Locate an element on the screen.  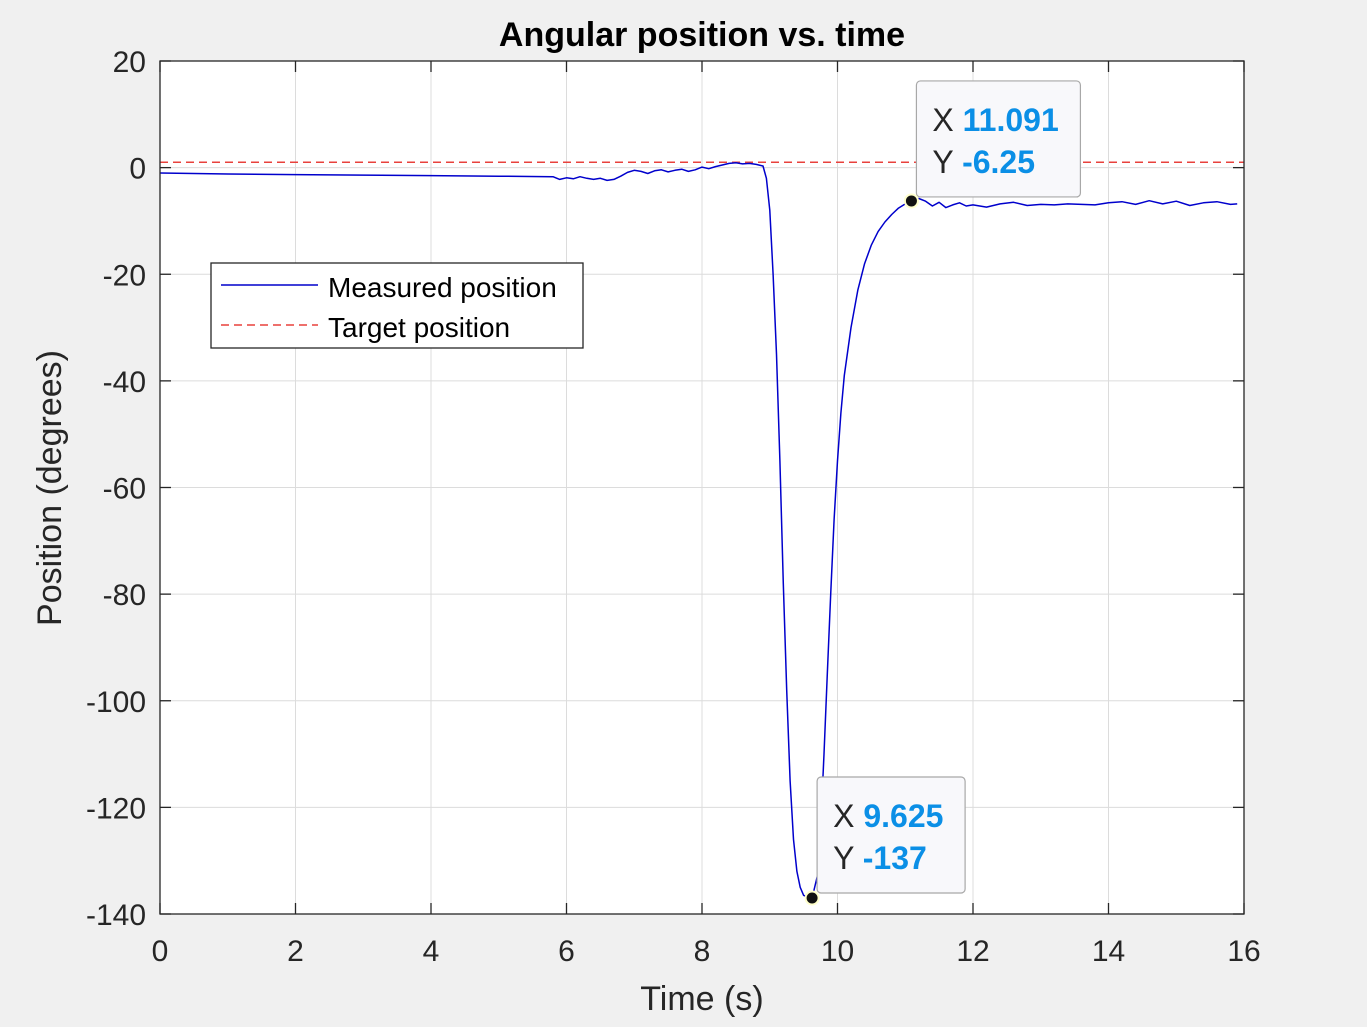
datatip-x-row: X 9.625 is located at coordinates (888, 816).